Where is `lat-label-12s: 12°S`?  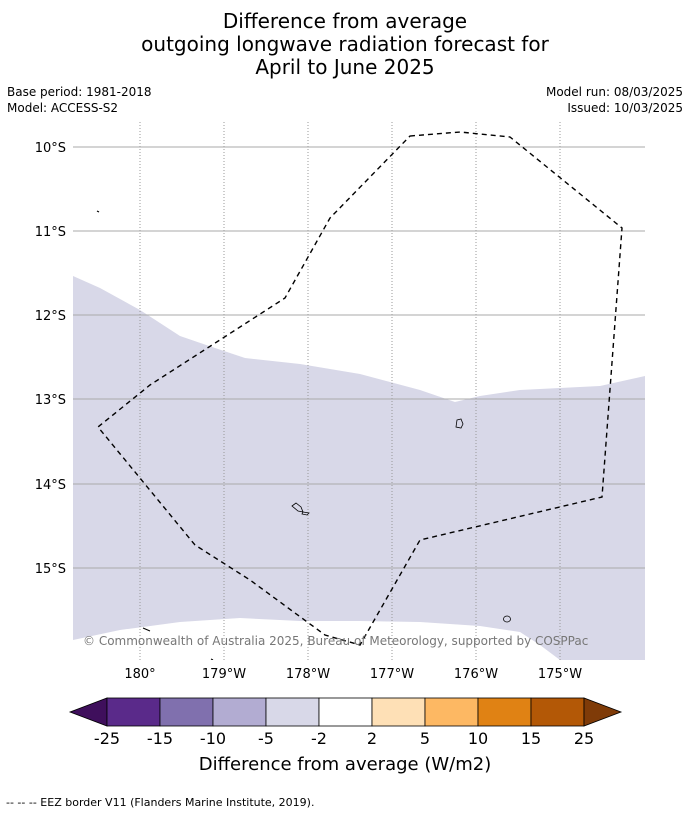
lat-label-12s: 12°S is located at coordinates (50, 316).